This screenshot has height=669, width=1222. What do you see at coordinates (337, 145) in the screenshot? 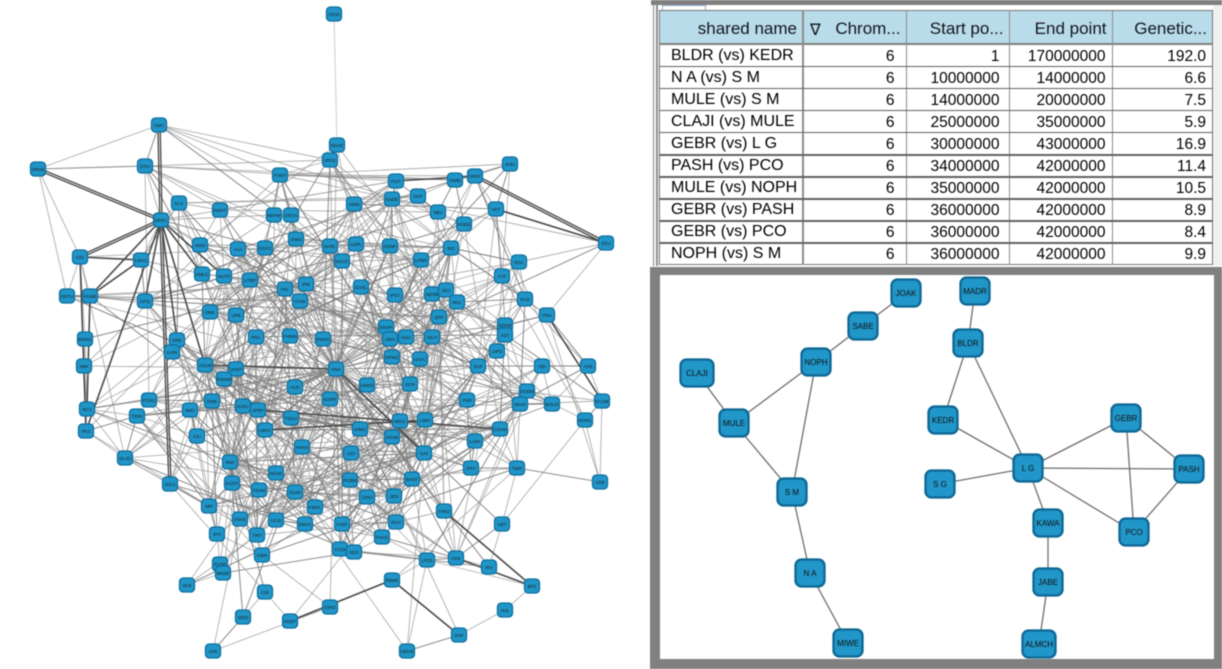
I see `svg-text: NDAE` at bounding box center [337, 145].